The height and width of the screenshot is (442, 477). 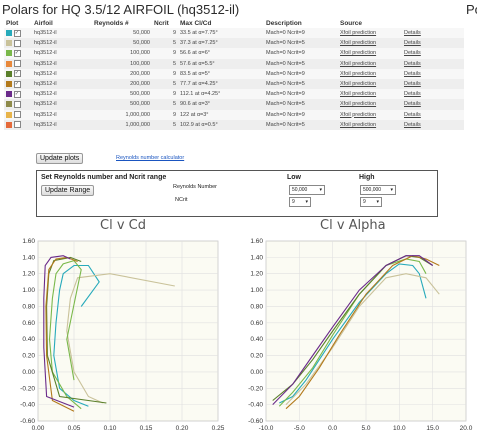 I want to click on y-tick-label: 0.60, so click(x=256, y=323).